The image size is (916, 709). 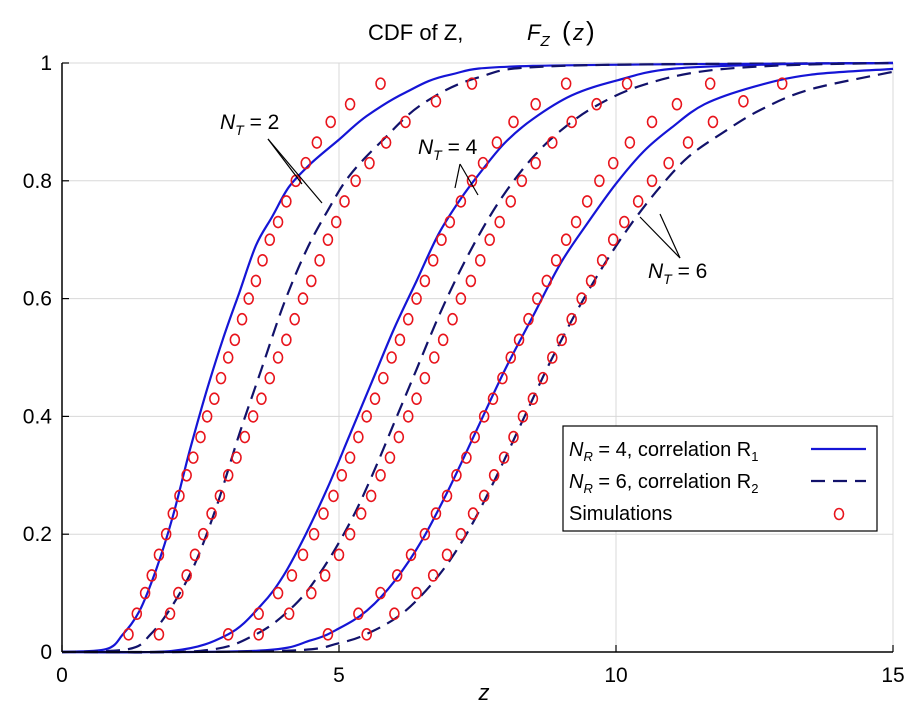 I want to click on y-tick-label: 0.8, so click(x=37, y=181).